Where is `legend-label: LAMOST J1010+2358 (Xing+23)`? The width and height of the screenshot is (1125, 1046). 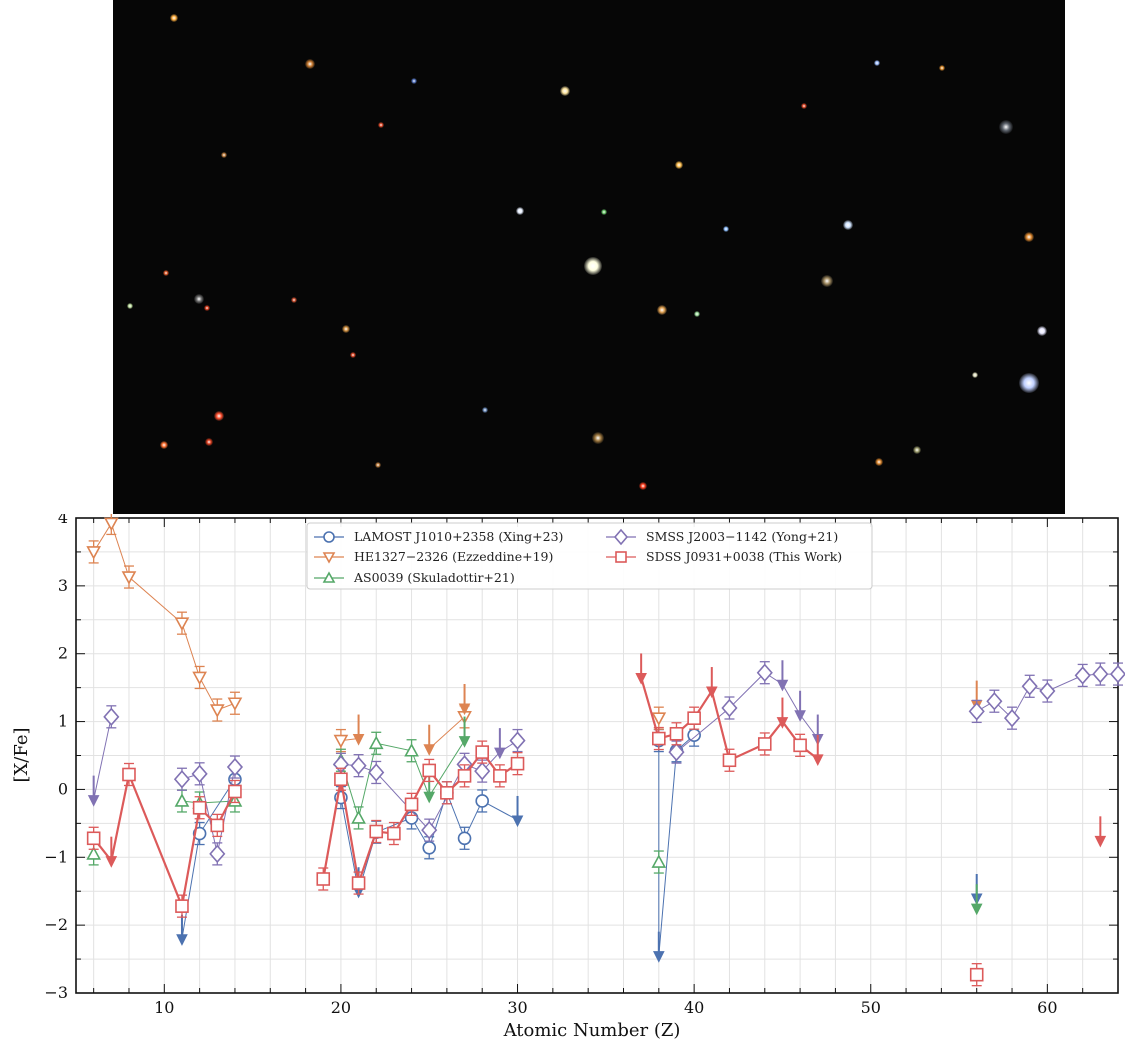
legend-label: LAMOST J1010+2358 (Xing+23) is located at coordinates (458, 536).